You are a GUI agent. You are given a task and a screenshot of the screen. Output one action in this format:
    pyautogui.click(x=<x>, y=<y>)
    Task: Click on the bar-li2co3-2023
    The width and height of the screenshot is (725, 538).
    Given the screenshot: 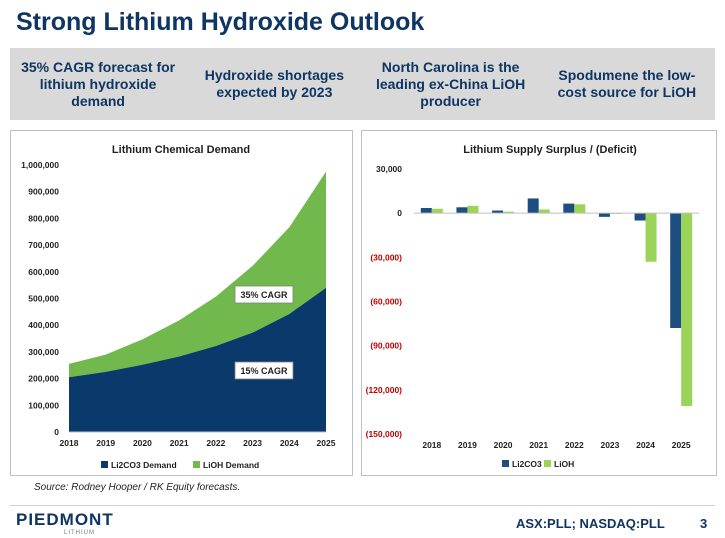 What is the action you would take?
    pyautogui.click(x=604, y=215)
    